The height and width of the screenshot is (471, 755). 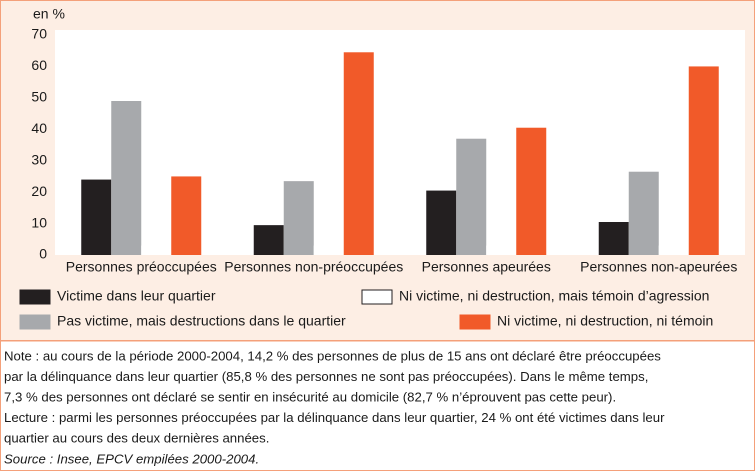 I want to click on y-tick-label: 30, so click(x=39, y=159).